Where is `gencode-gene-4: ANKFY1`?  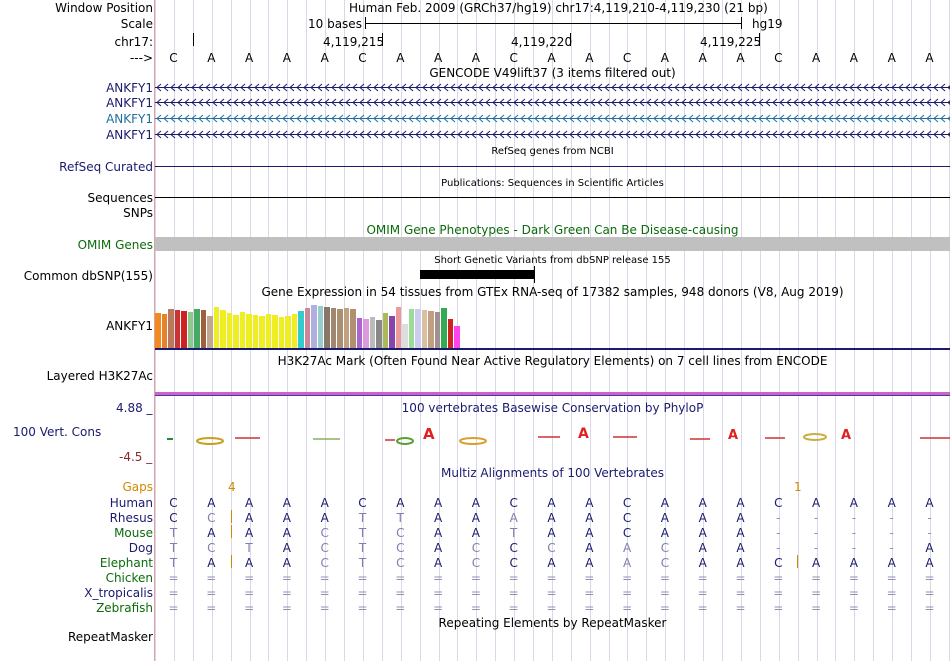
gencode-gene-4: ANKFY1 is located at coordinates (129, 135).